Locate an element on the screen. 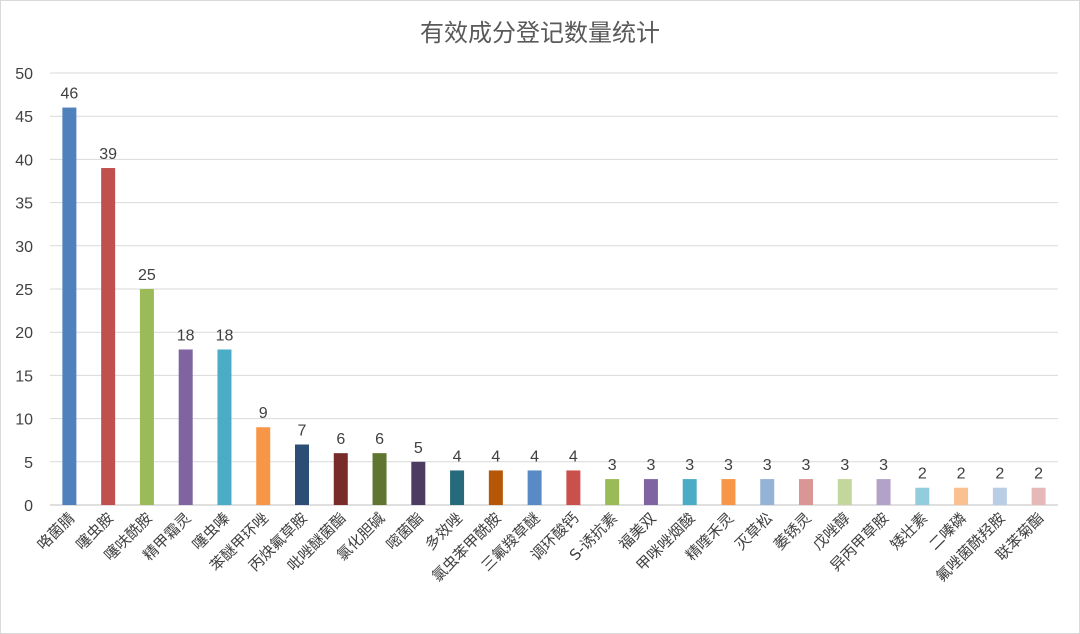 The height and width of the screenshot is (634, 1080). data-label: 25 is located at coordinates (147, 275).